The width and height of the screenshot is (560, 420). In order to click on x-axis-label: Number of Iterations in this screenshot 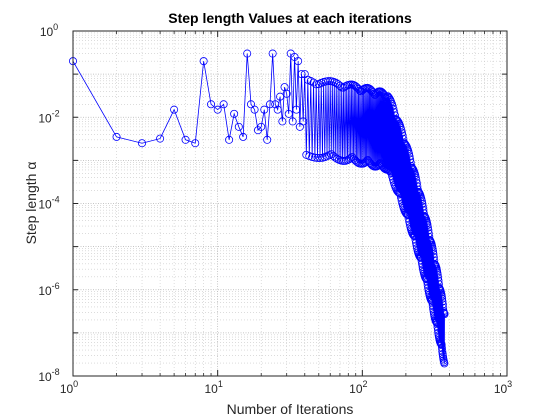, I will do `click(290, 409)`.